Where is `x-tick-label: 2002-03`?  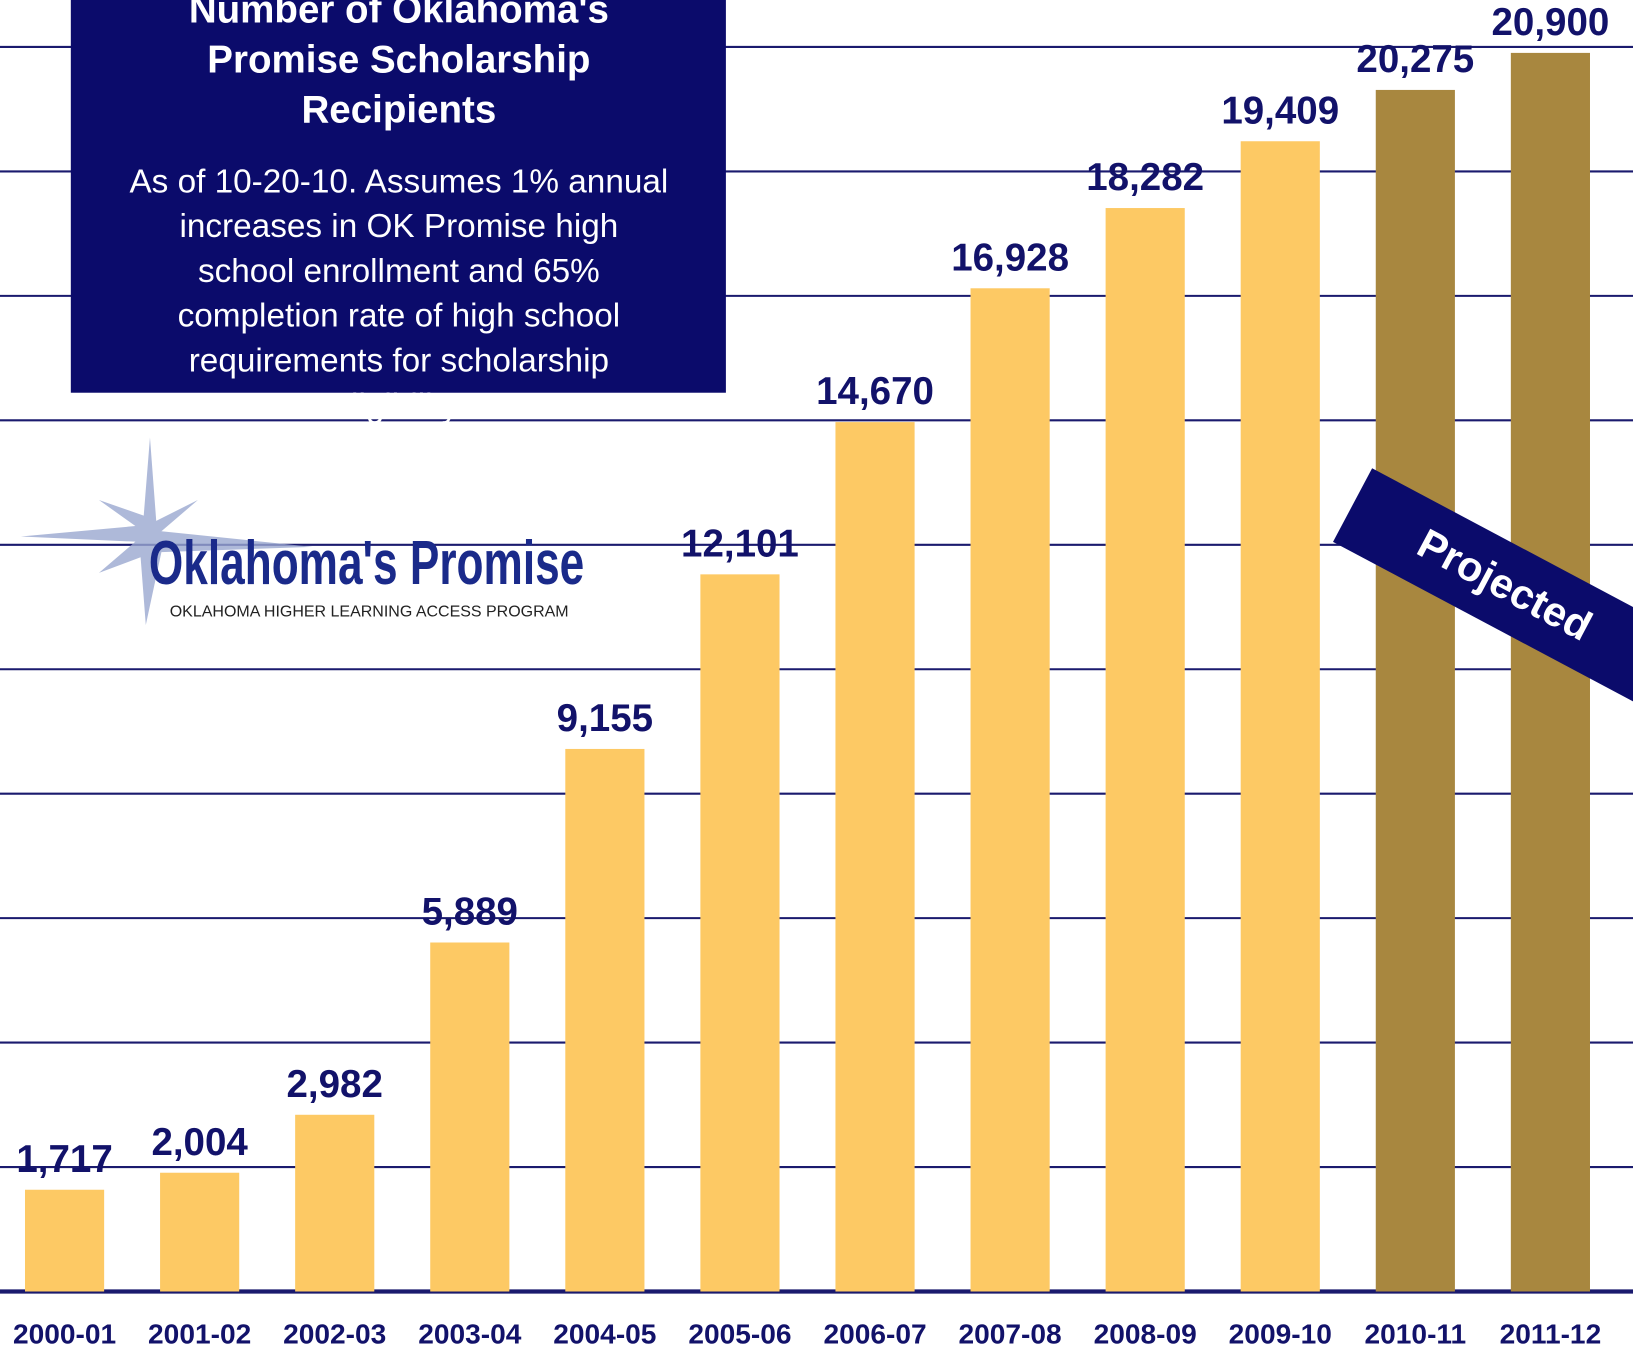 x-tick-label: 2002-03 is located at coordinates (334, 1334).